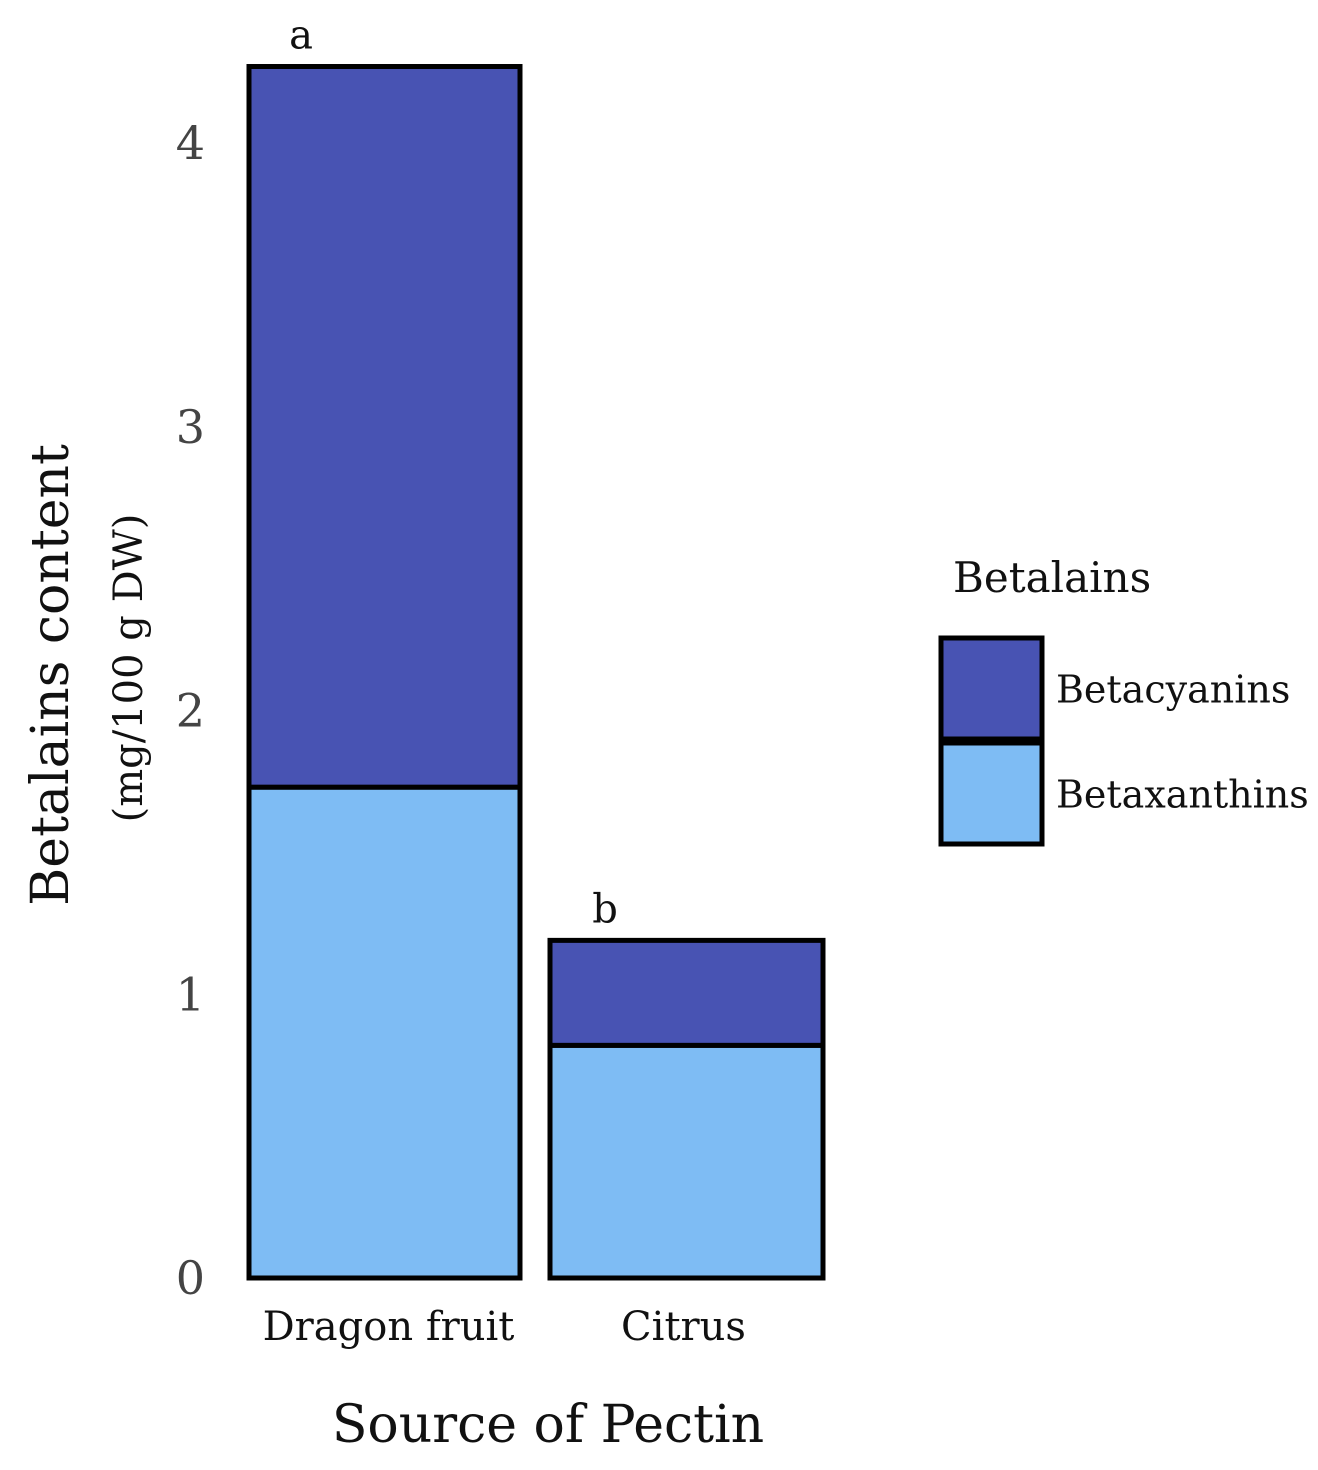  I want to click on y-tick-label: 4, so click(190, 143).